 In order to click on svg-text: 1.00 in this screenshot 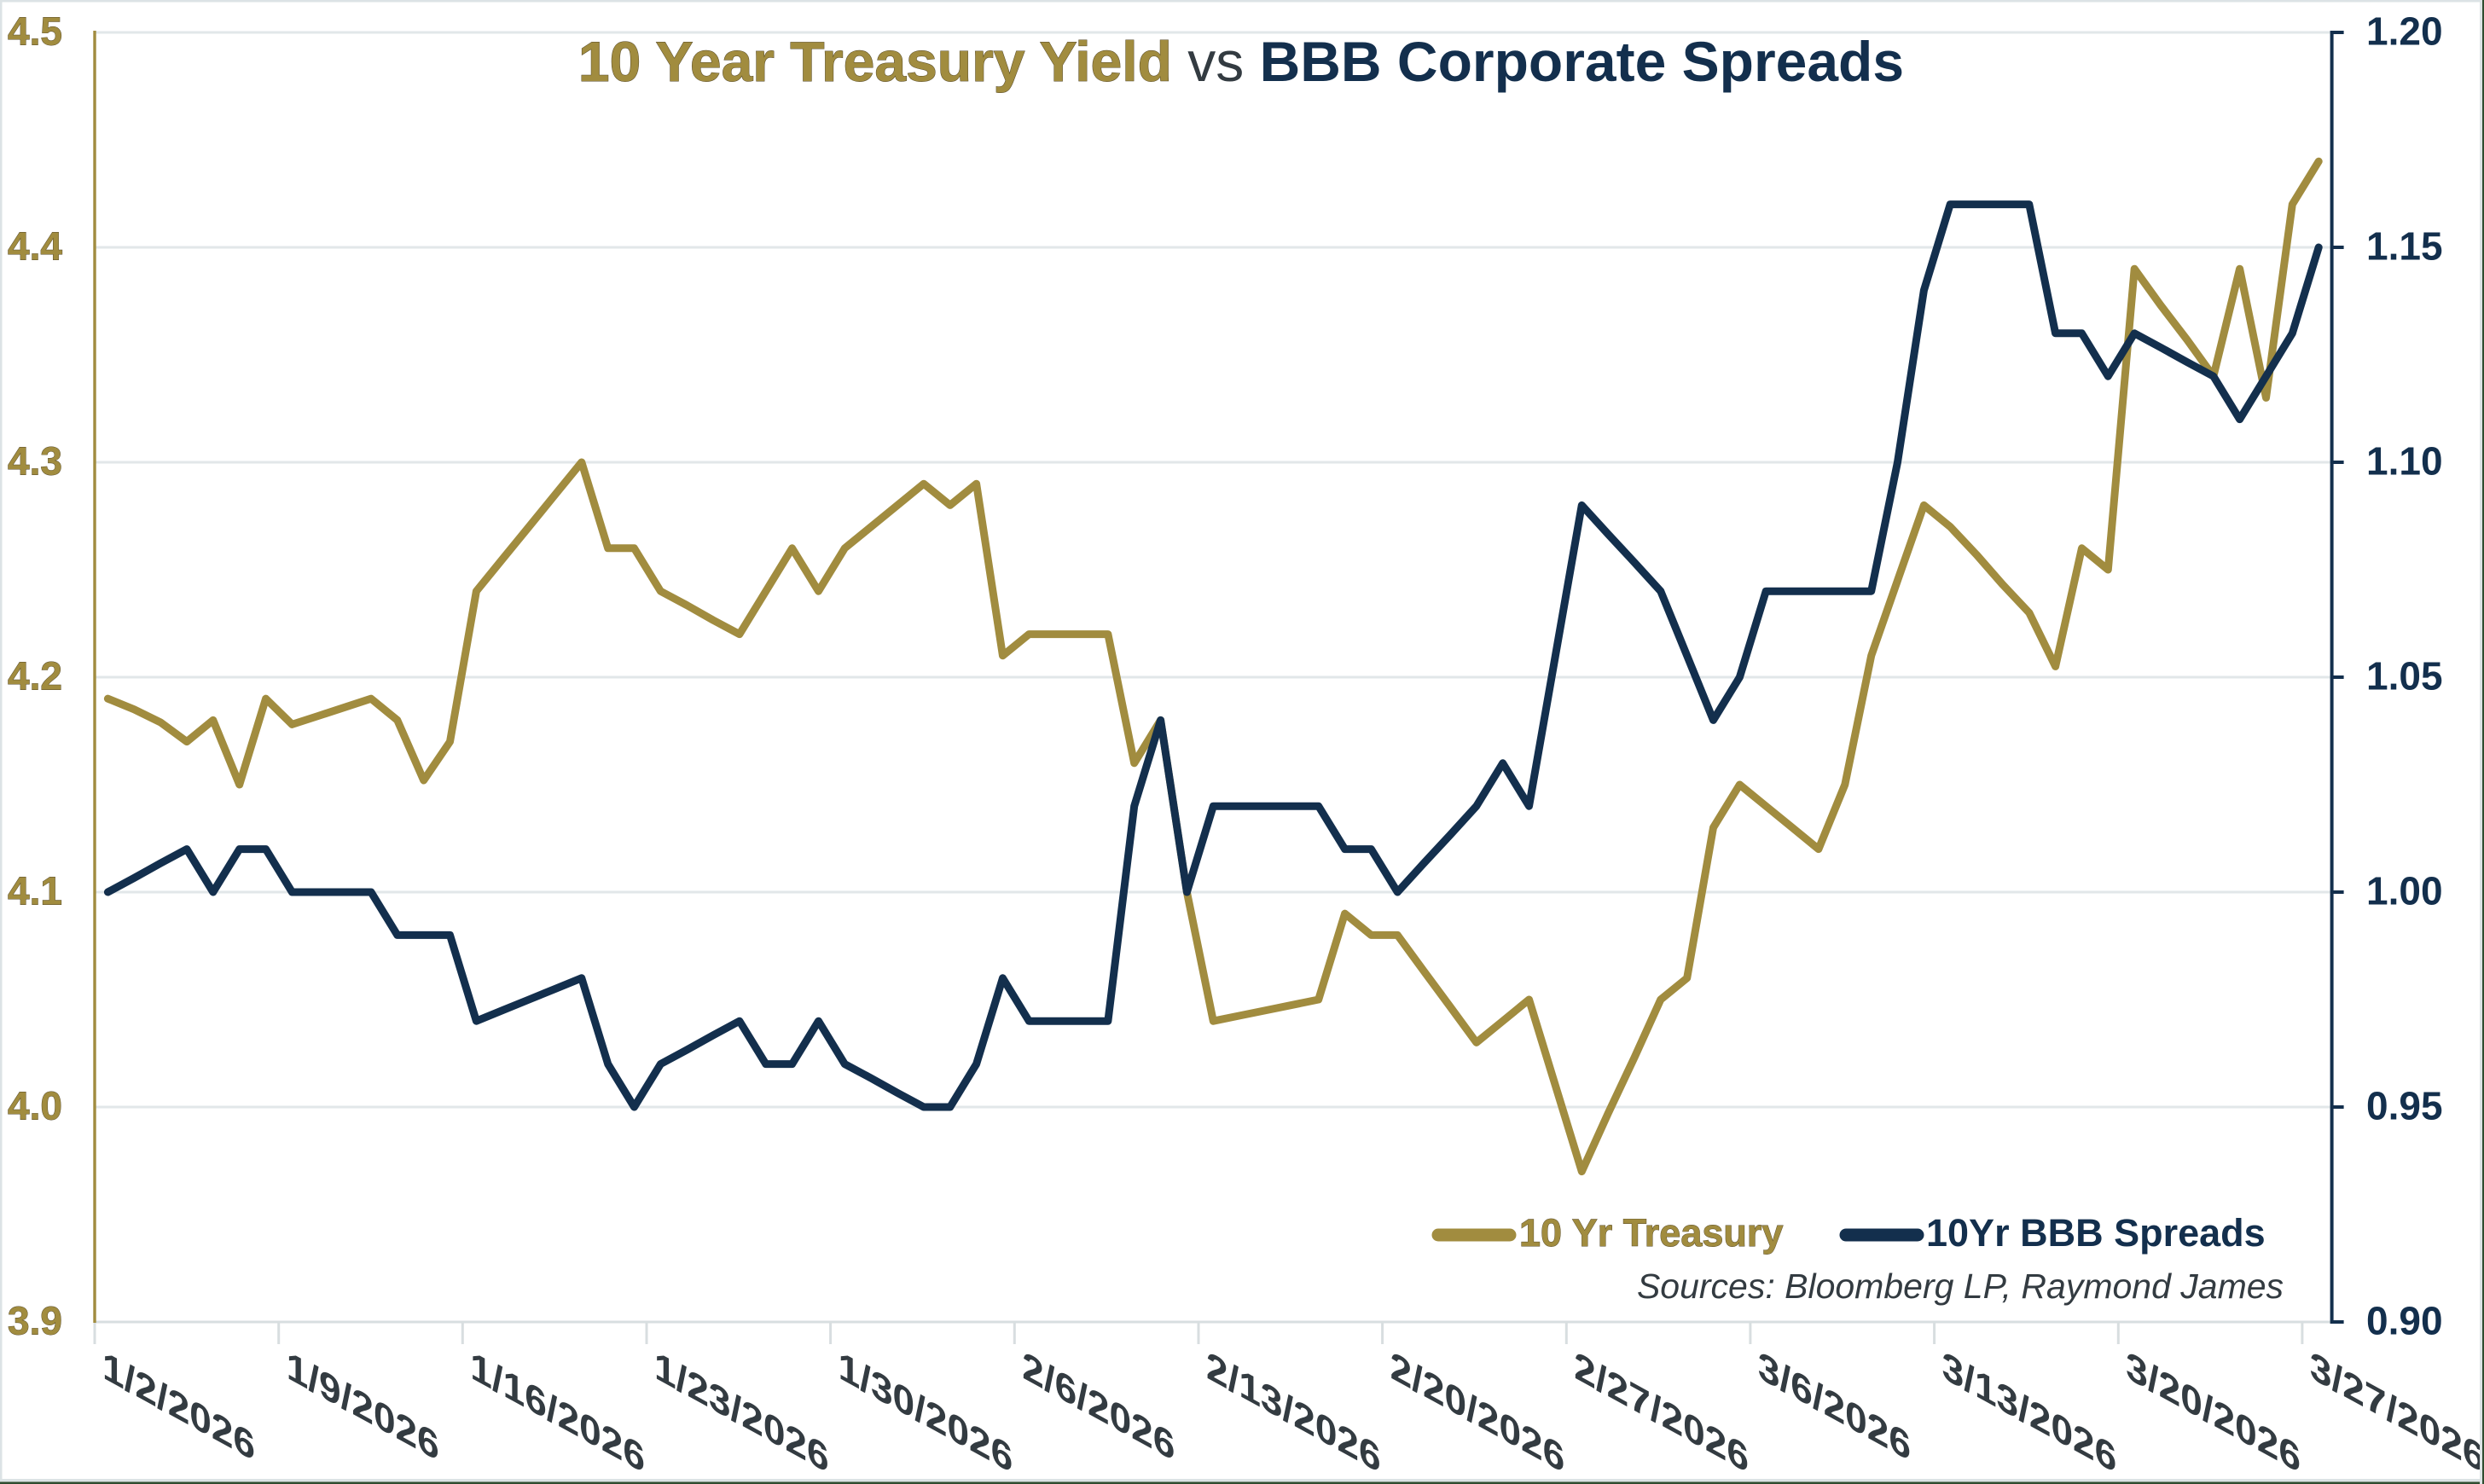, I will do `click(2404, 891)`.